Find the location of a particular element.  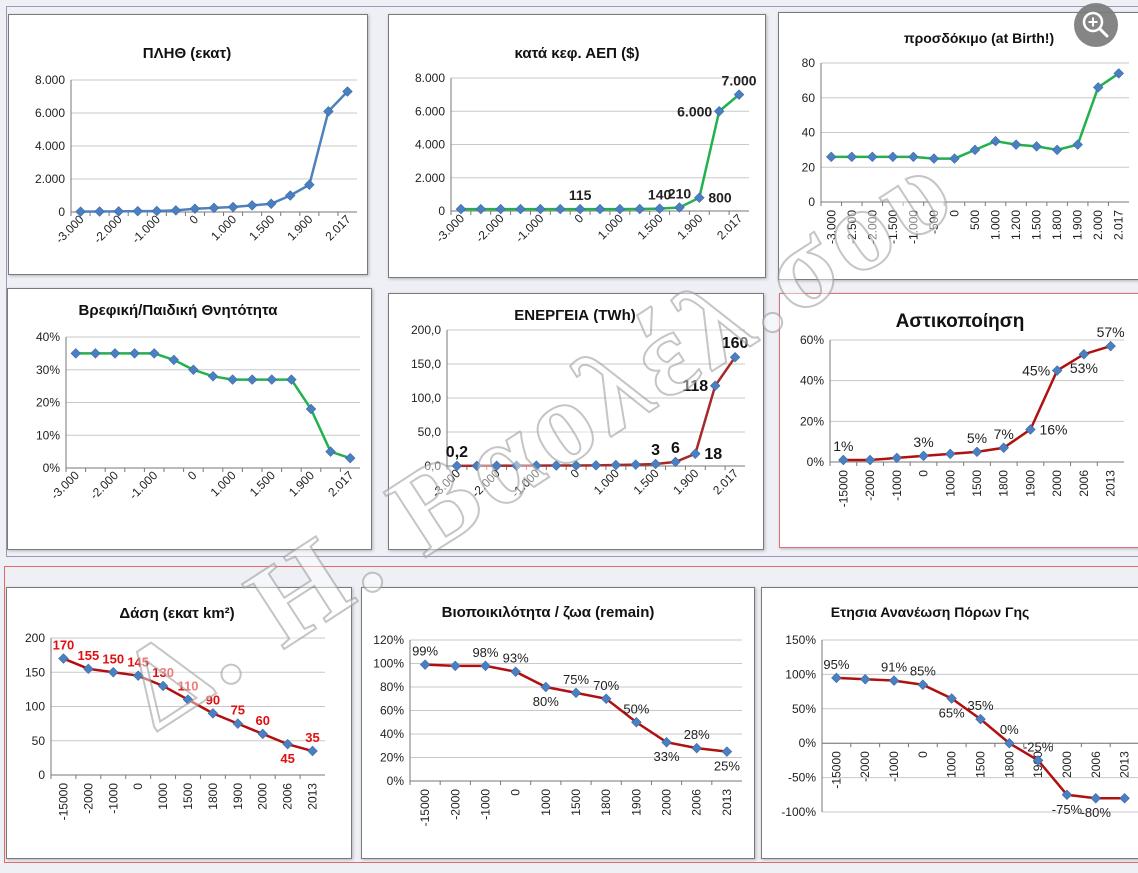

y-tick-label: 60% is located at coordinates (812, 340).